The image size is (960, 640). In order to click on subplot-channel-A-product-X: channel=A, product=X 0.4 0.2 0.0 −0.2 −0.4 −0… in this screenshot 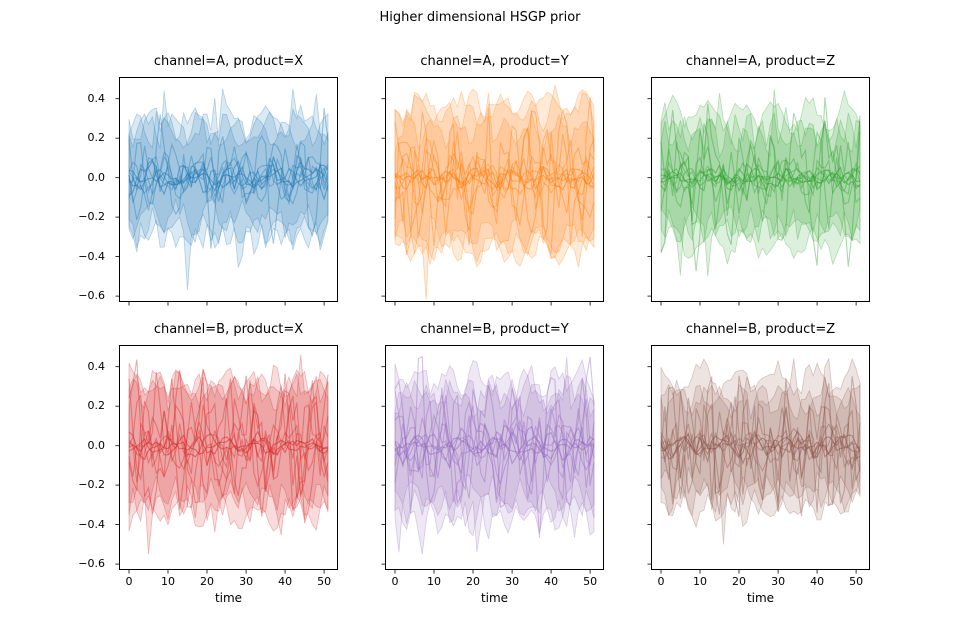, I will do `click(208, 180)`.